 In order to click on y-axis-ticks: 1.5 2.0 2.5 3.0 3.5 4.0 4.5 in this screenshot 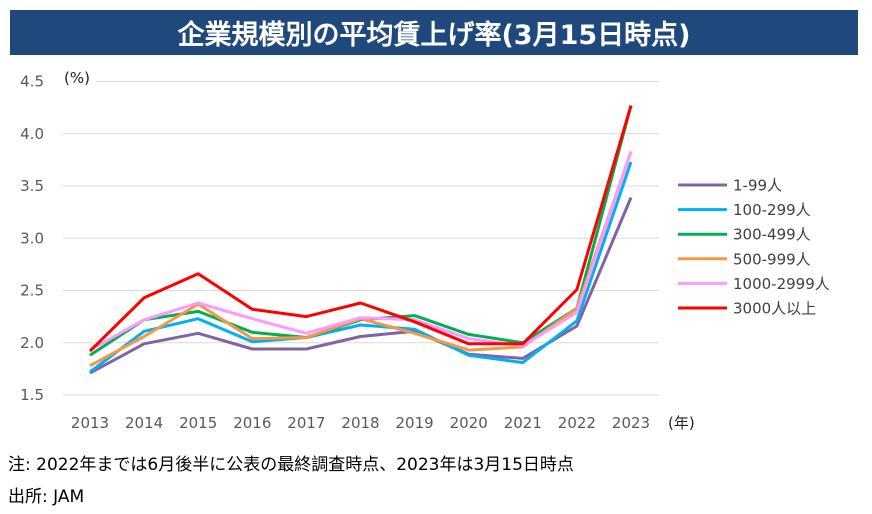, I will do `click(32, 239)`.